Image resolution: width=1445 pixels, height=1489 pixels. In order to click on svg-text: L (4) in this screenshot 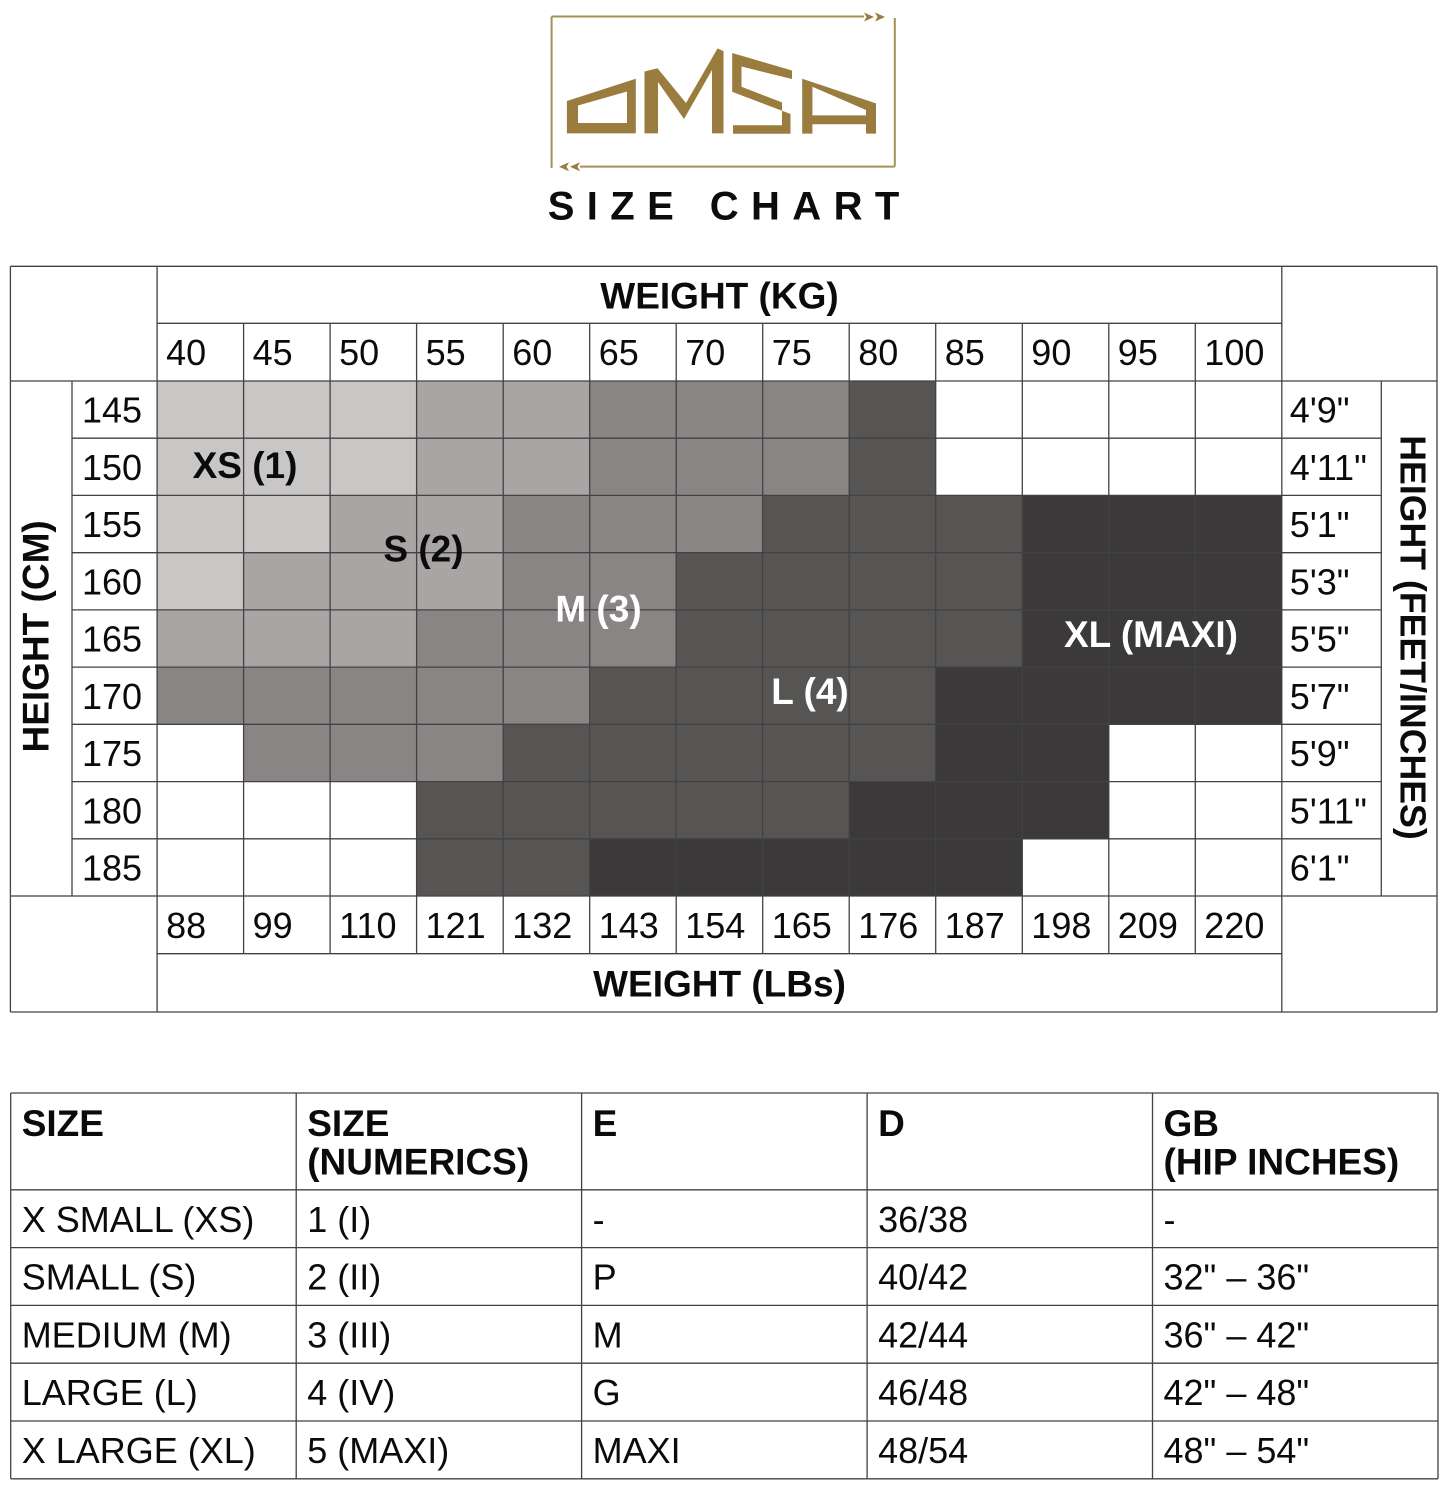, I will do `click(809, 691)`.